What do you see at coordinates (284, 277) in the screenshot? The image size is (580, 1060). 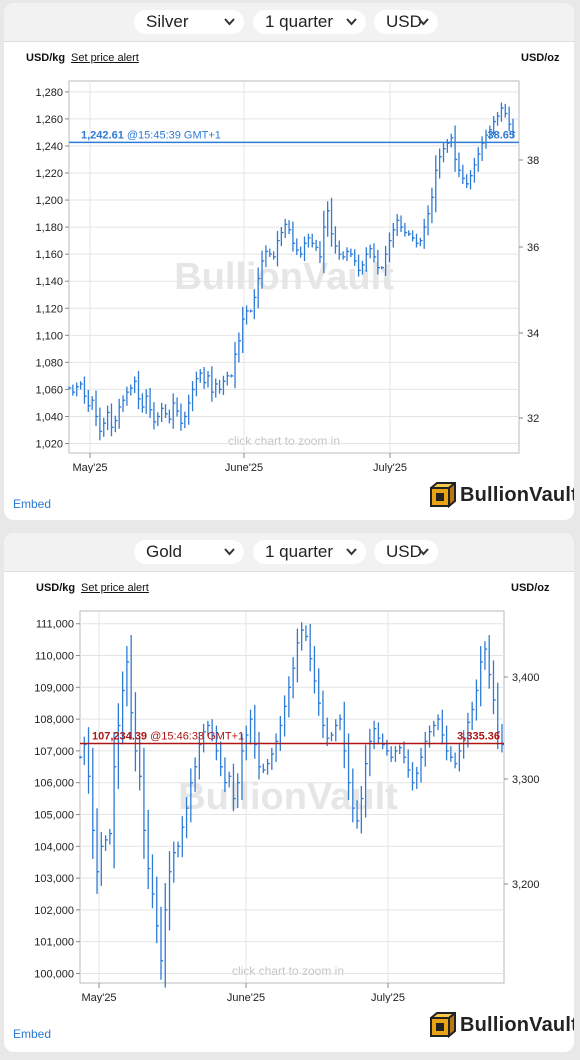 I see `watermark: BullionVault` at bounding box center [284, 277].